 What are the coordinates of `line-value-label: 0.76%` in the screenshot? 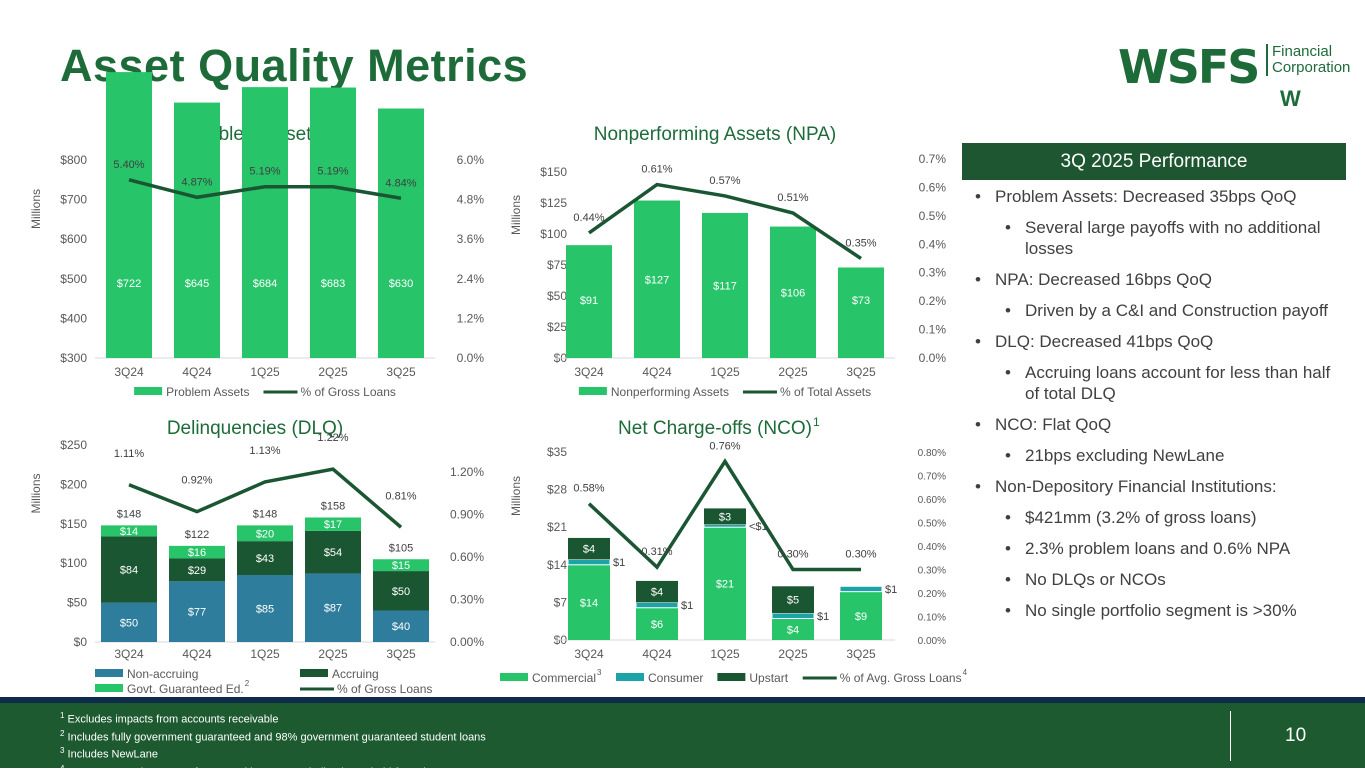 It's located at (724, 446).